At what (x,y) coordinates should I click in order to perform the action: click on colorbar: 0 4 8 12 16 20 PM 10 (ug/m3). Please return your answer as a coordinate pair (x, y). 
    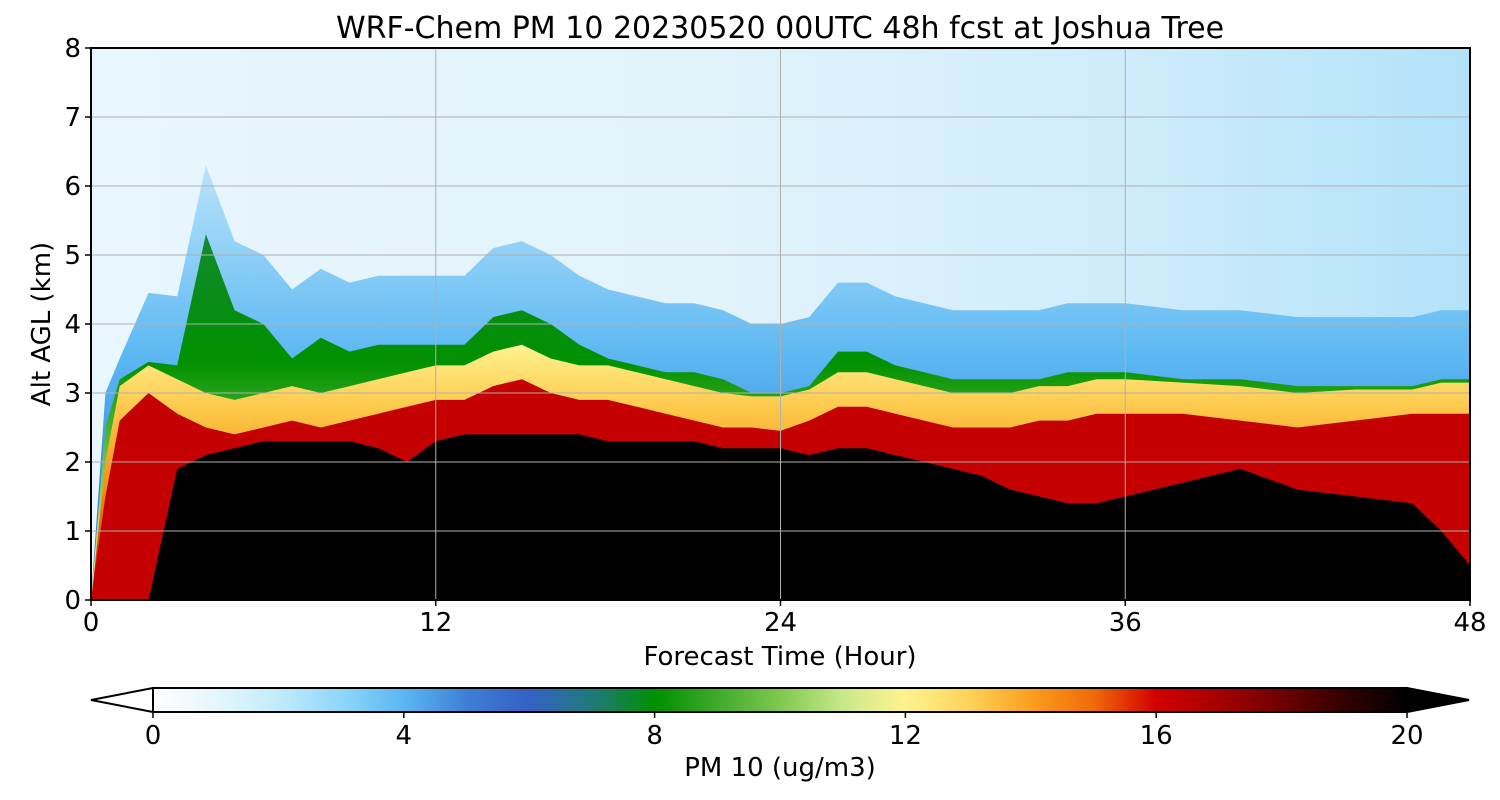
    Looking at the image, I should click on (780, 734).